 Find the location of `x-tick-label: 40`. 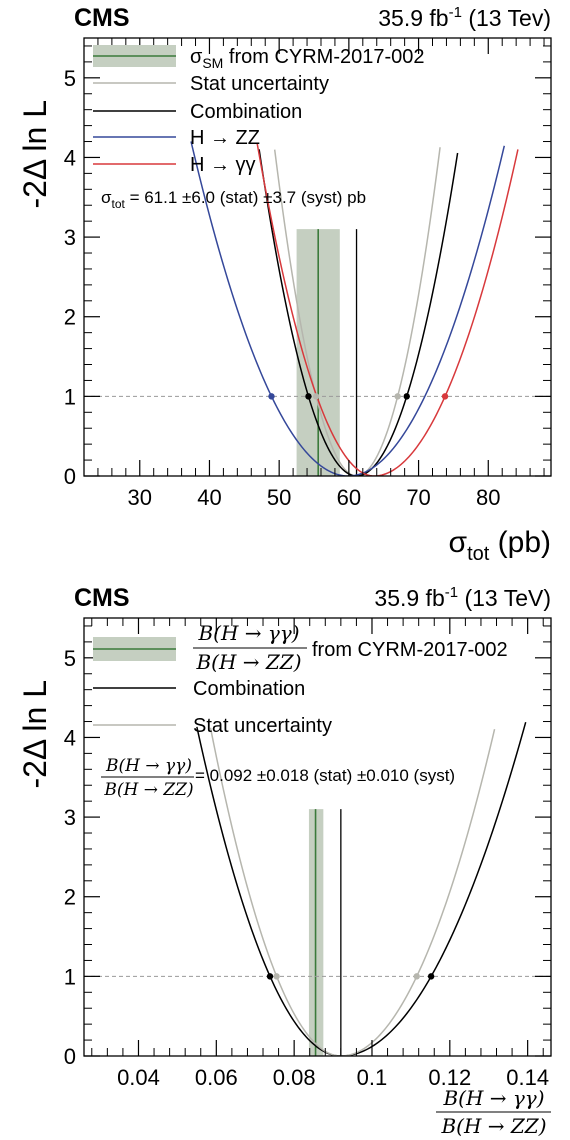

x-tick-label: 40 is located at coordinates (209, 497).